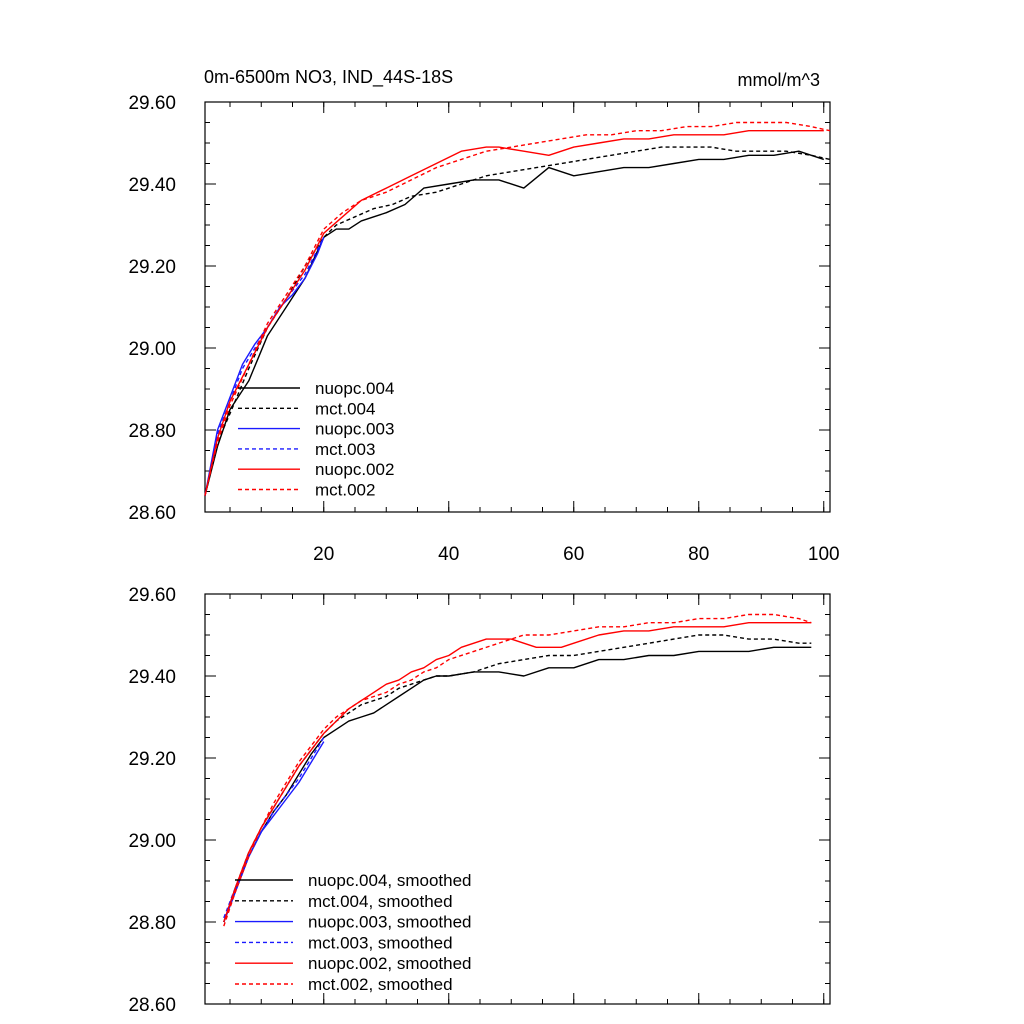 The width and height of the screenshot is (1024, 1024). I want to click on legend-label: nuopc.002, so click(354, 469).